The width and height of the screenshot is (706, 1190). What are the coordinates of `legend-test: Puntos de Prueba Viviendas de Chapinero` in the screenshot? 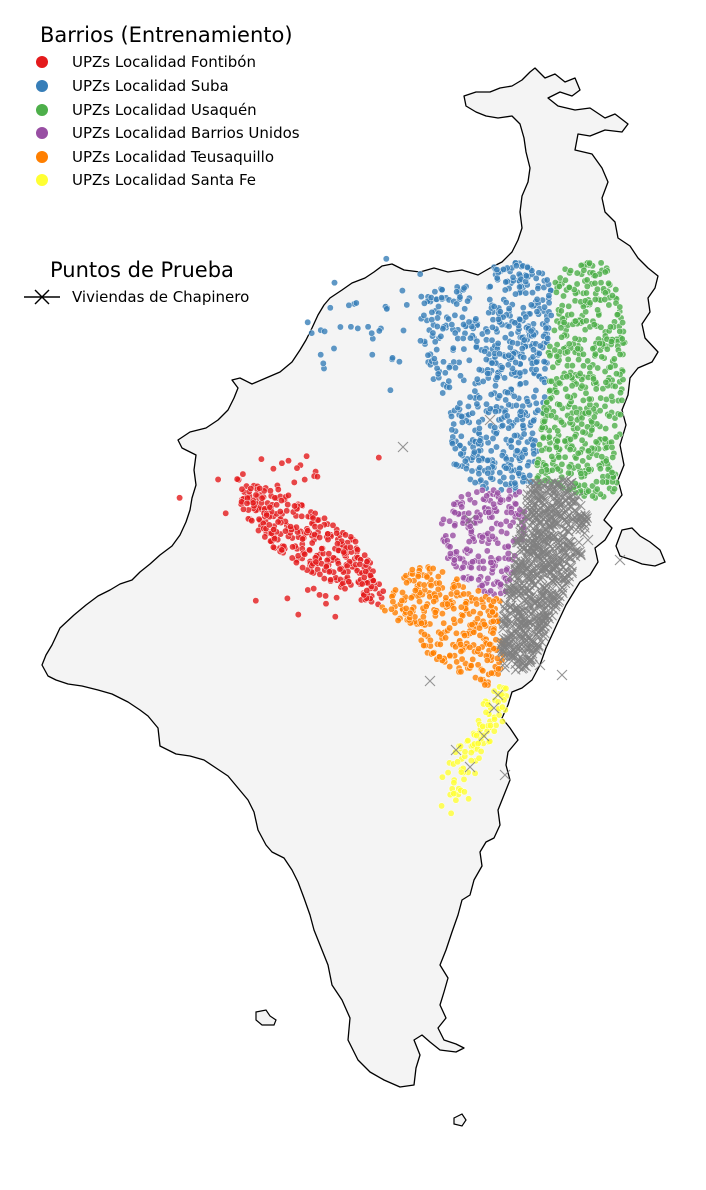 It's located at (136, 282).